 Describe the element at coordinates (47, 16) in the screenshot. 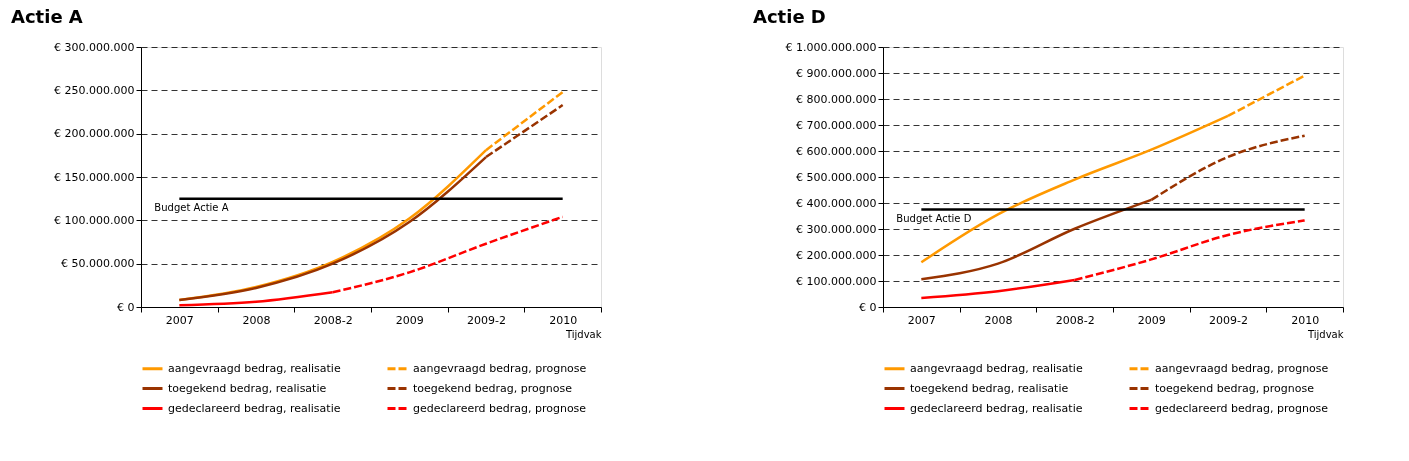

I see `chart-title: Actie A` at that location.